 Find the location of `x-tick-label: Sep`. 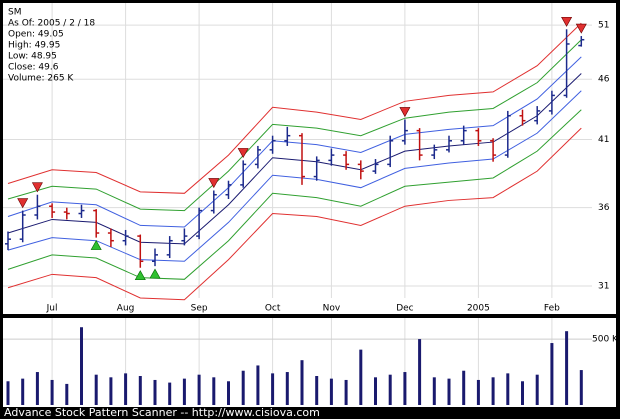

x-tick-label: Sep is located at coordinates (199, 309).